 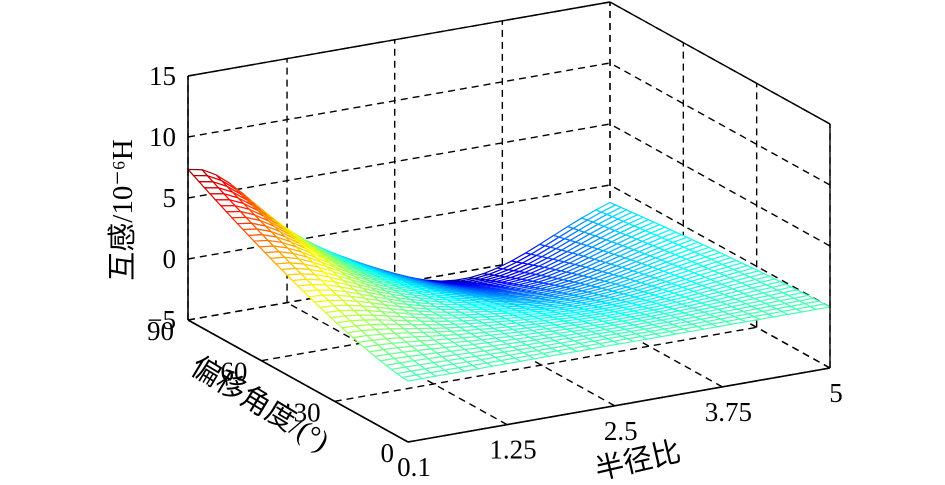 What do you see at coordinates (820, 307) in the screenshot?
I see `surface-cell` at bounding box center [820, 307].